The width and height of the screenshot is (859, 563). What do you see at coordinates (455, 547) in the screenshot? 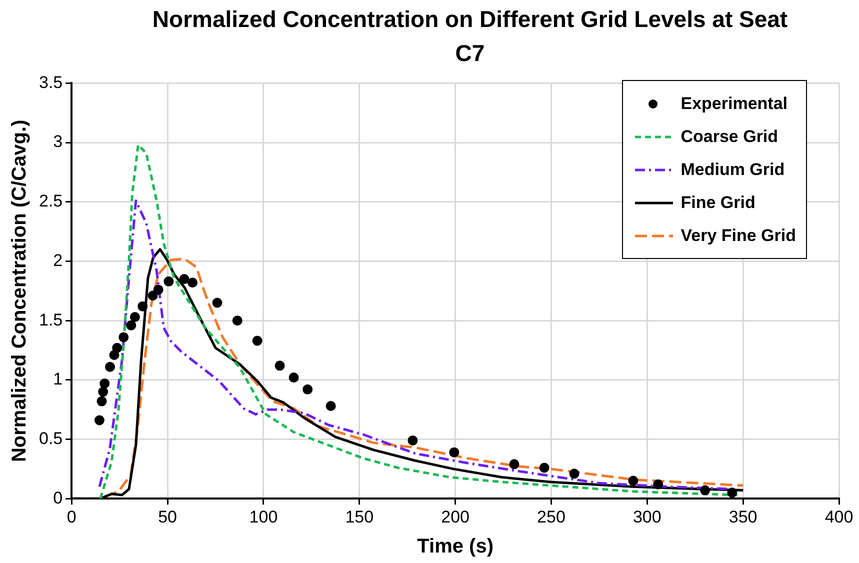
I see `x-axis-title: Time (s)` at bounding box center [455, 547].